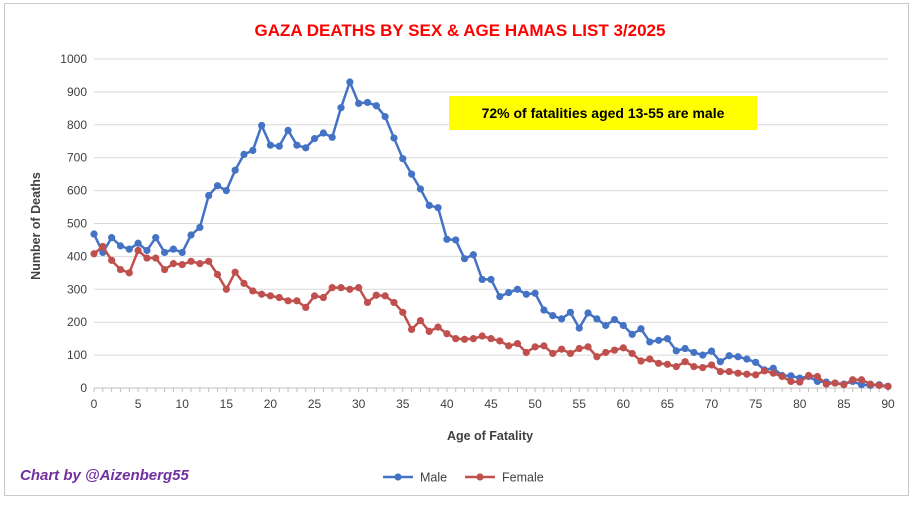 Image resolution: width=917 pixels, height=505 pixels. Describe the element at coordinates (480, 477) in the screenshot. I see `legend-swatch-marker` at that location.